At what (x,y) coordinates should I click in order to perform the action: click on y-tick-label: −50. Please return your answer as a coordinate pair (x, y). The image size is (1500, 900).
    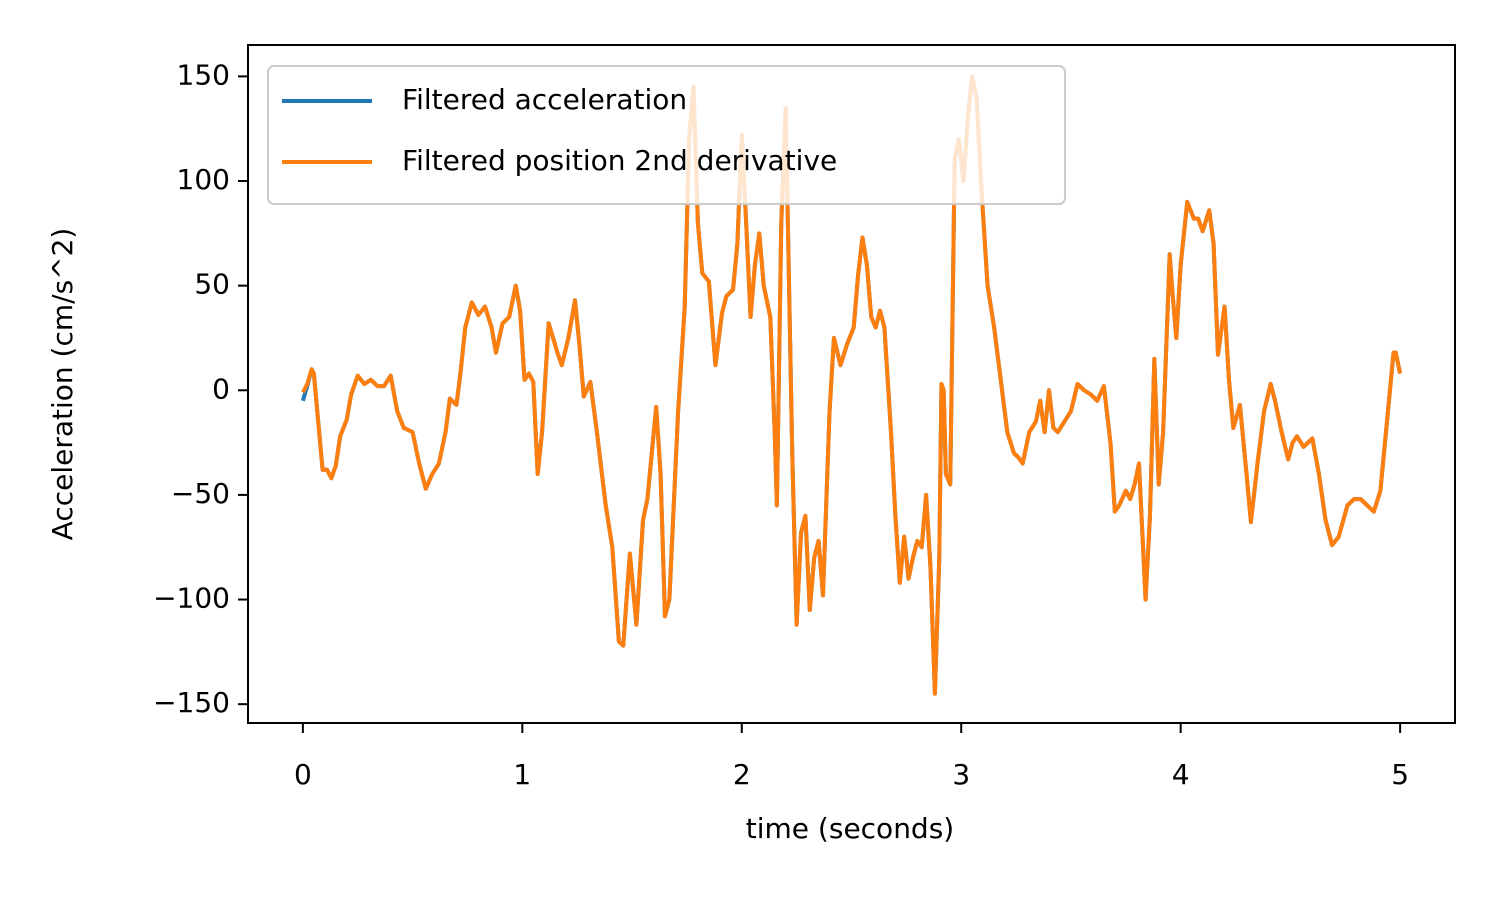
    Looking at the image, I should click on (200, 493).